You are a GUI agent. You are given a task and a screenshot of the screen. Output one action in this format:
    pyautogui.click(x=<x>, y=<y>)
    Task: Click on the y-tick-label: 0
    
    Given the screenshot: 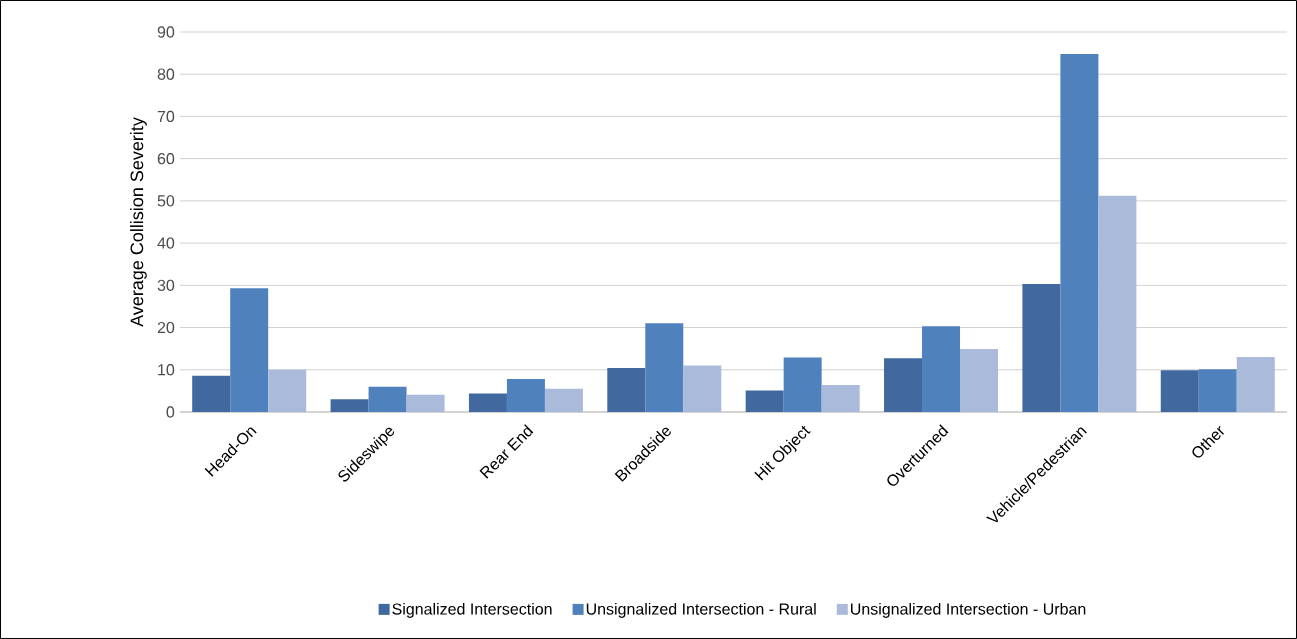 What is the action you would take?
    pyautogui.click(x=170, y=412)
    